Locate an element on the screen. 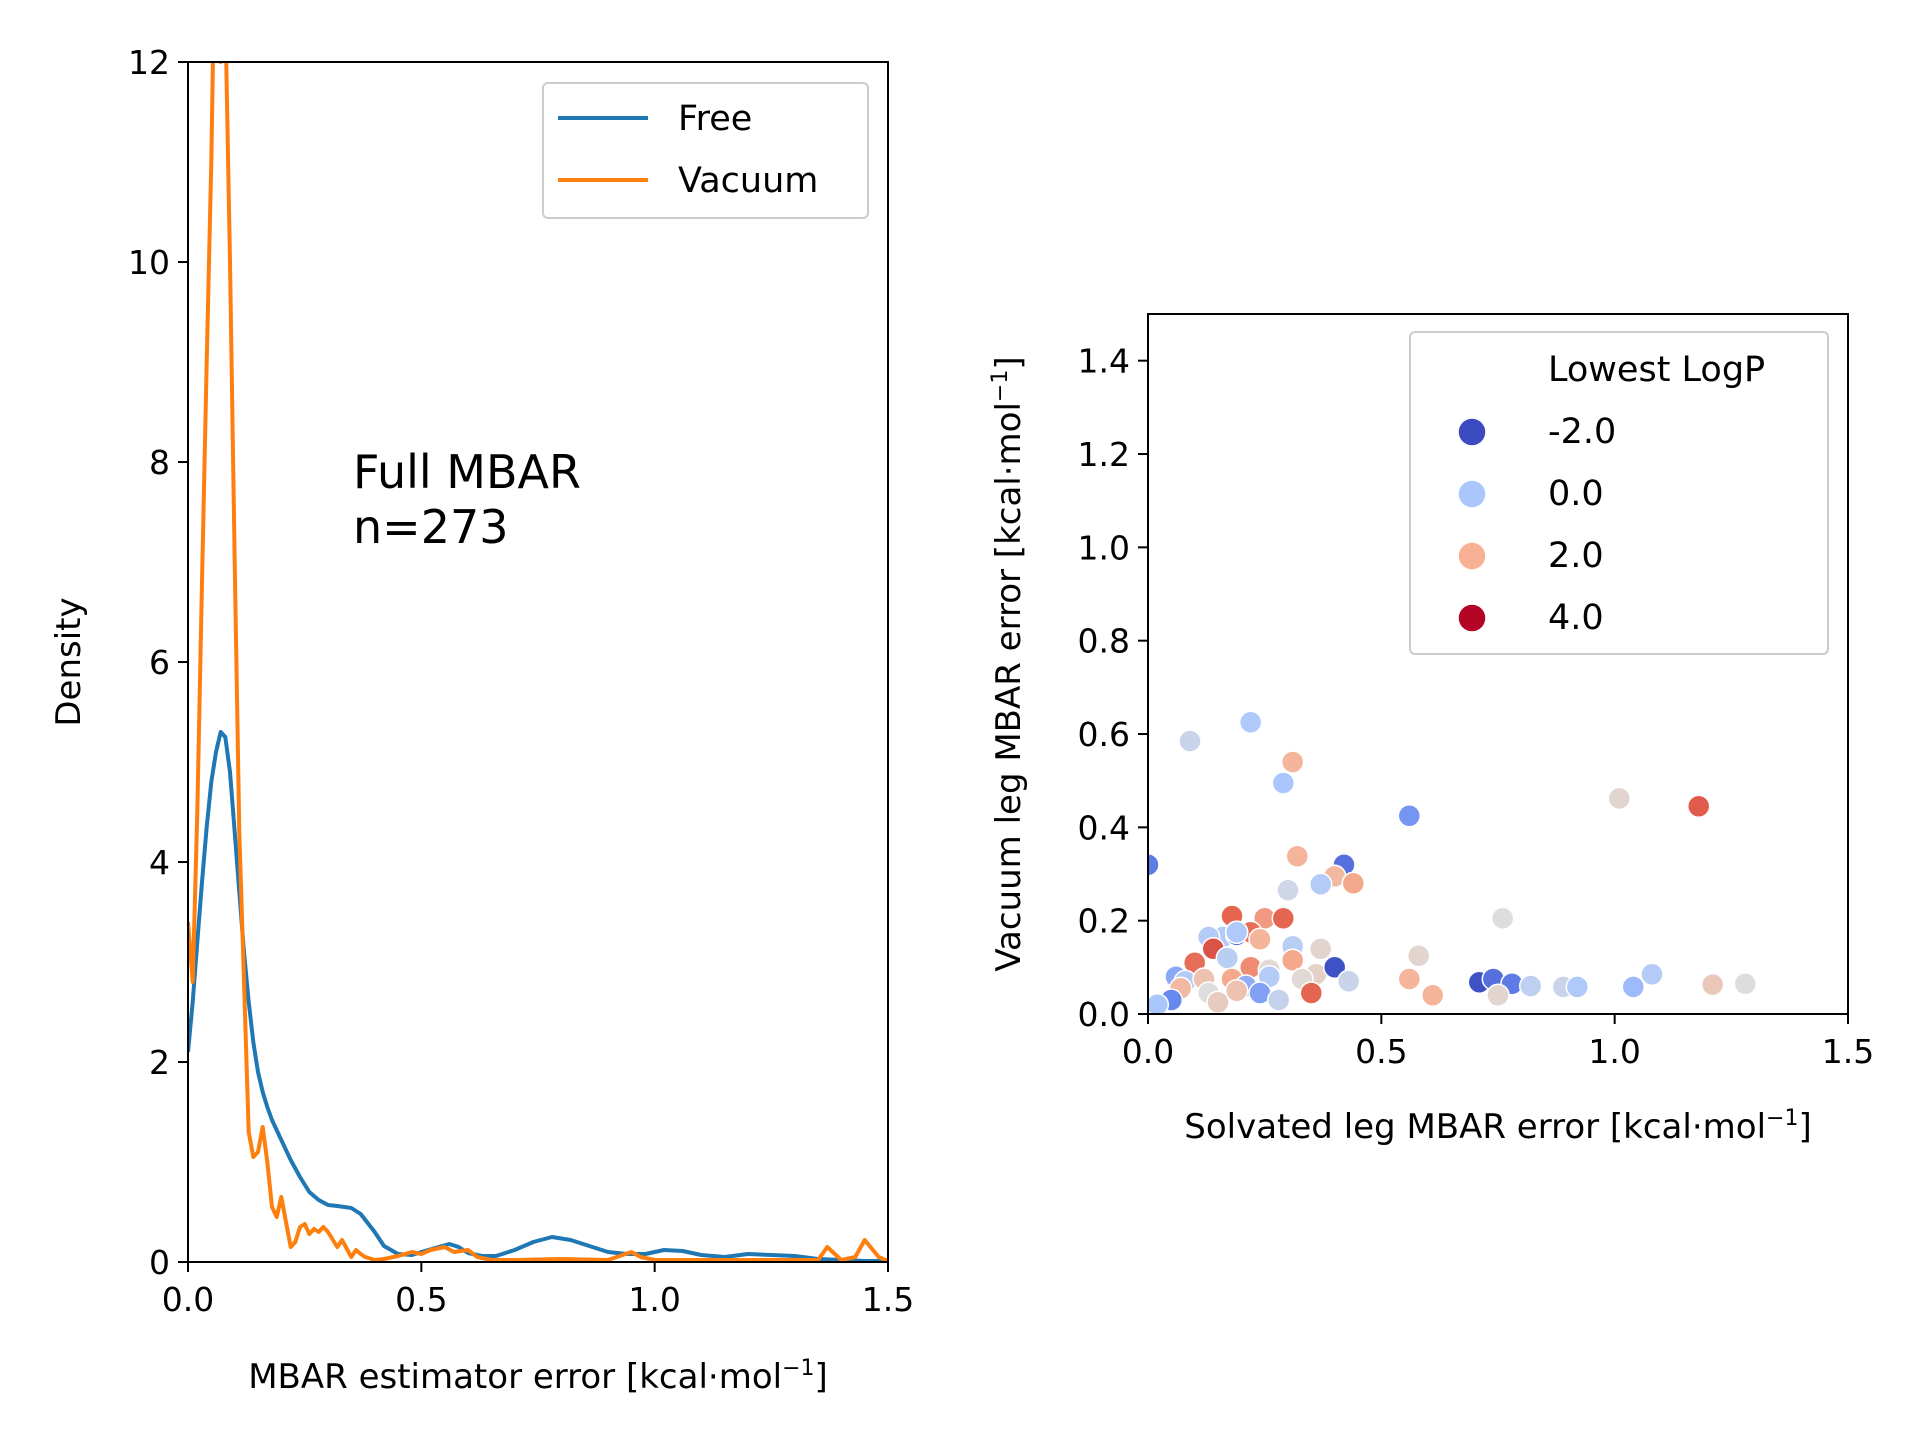  legend-label-neg2: -2.0 is located at coordinates (1582, 432).